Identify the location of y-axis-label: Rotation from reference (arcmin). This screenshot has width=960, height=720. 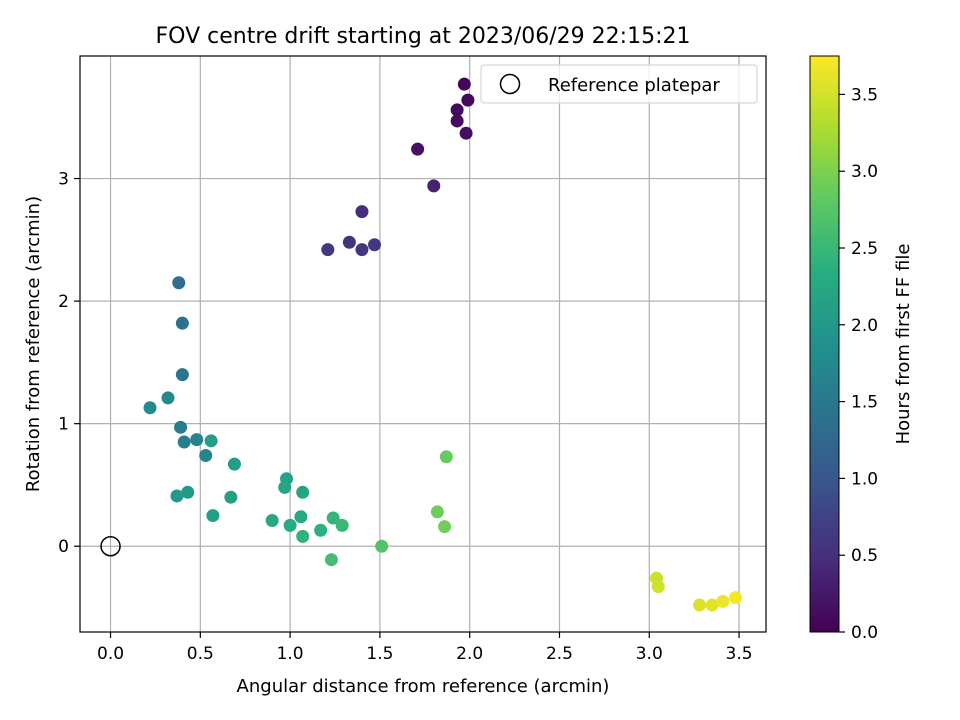
(33, 344).